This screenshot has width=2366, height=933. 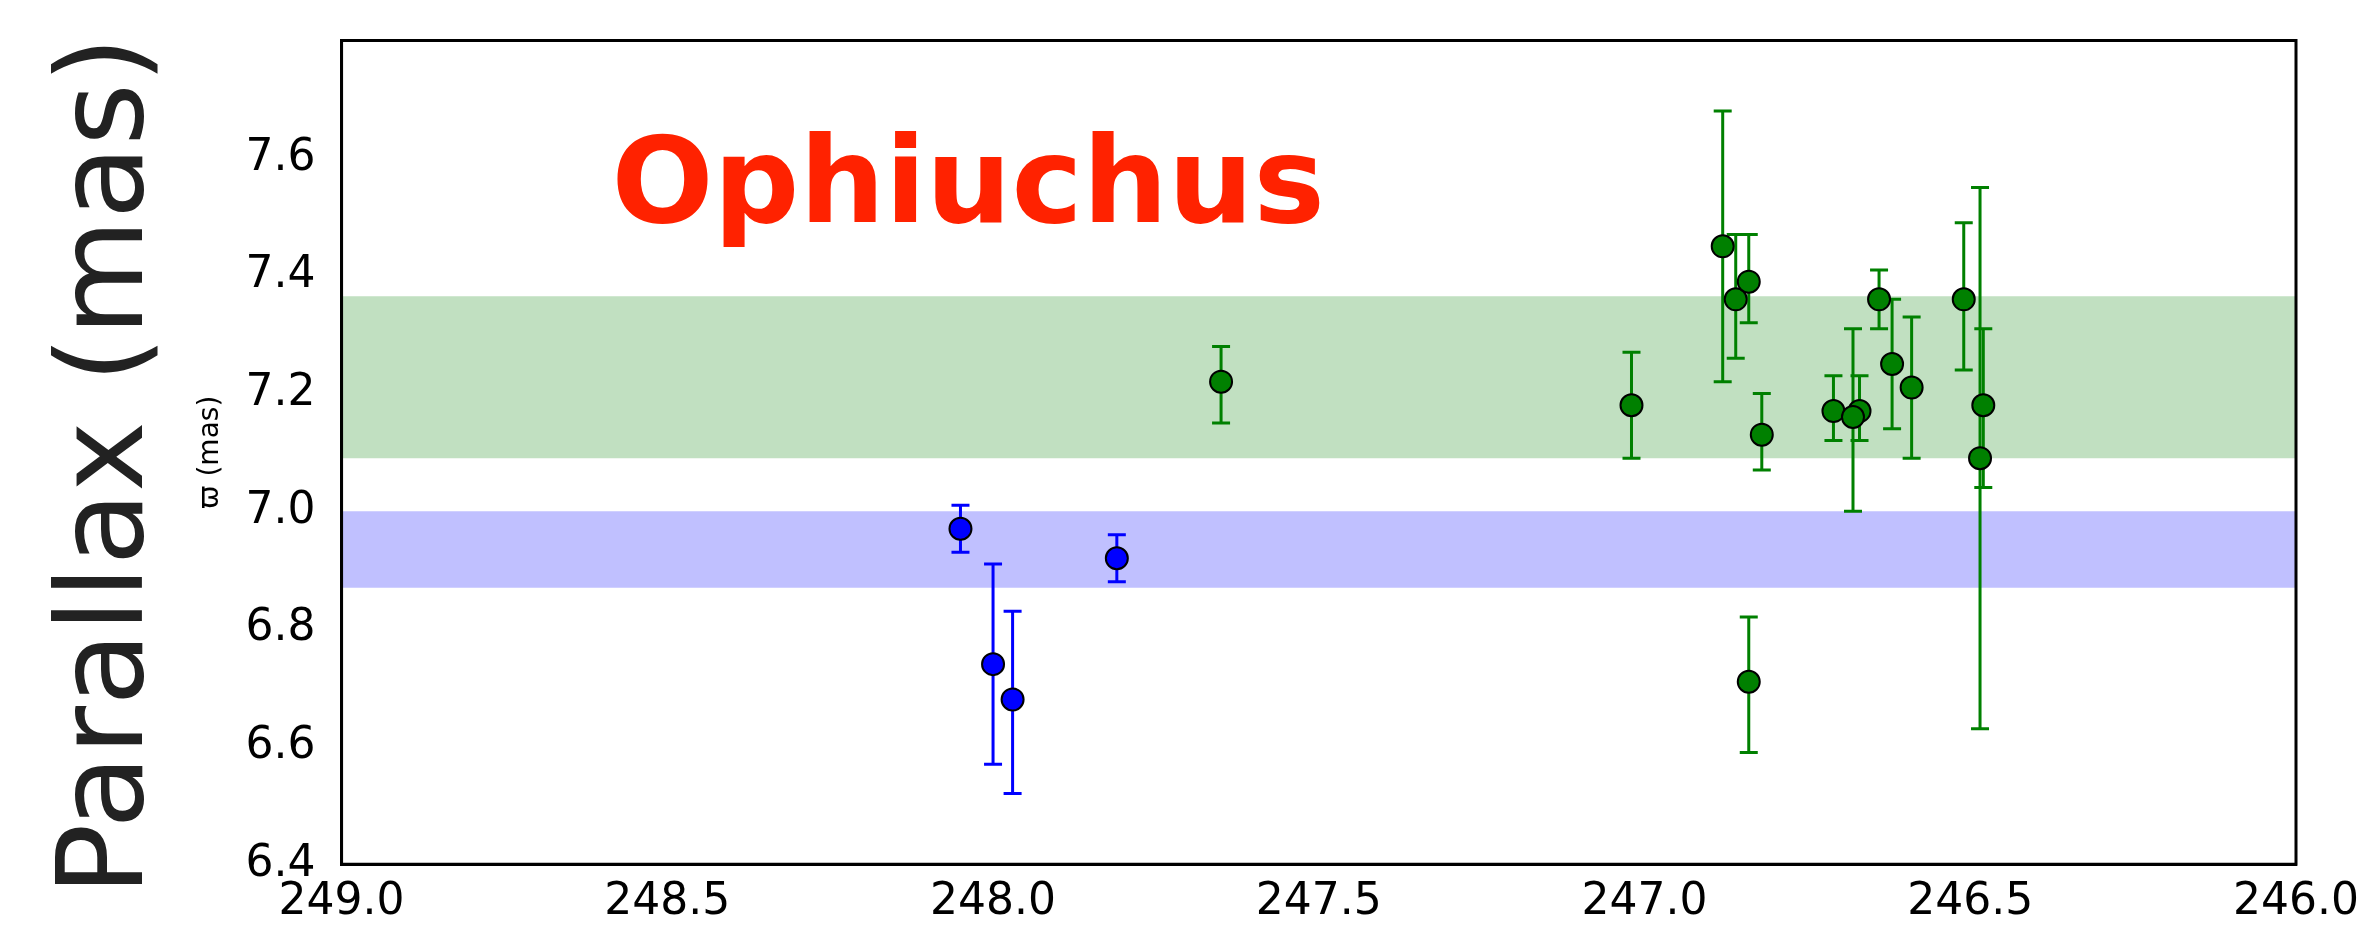 I want to click on x-tick-label: 247.0, so click(x=1644, y=899).